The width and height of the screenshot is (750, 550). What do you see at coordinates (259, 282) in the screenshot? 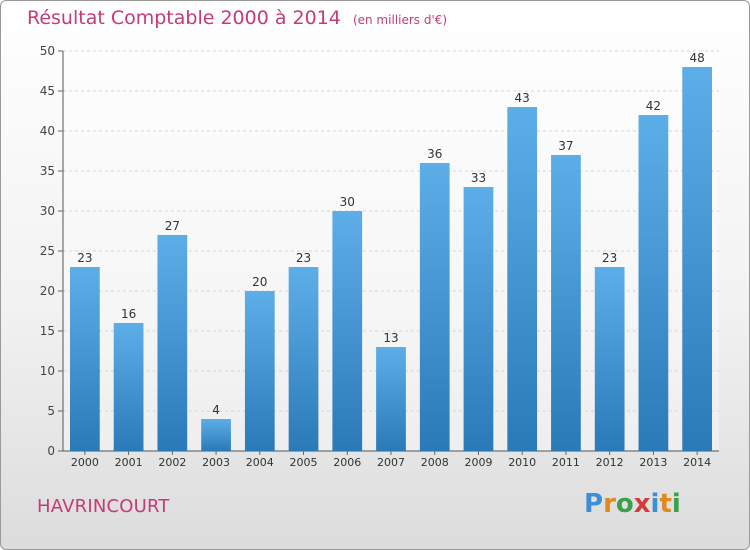
I see `data-label: 20` at bounding box center [259, 282].